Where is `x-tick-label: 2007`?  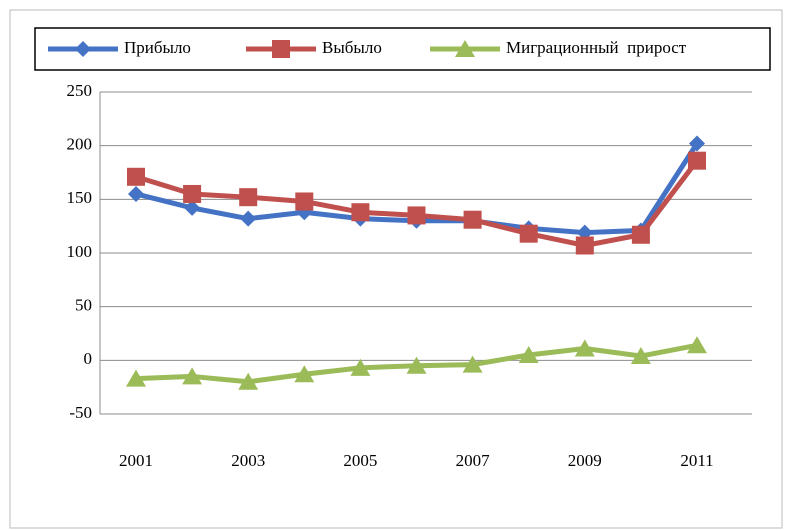
x-tick-label: 2007 is located at coordinates (473, 460).